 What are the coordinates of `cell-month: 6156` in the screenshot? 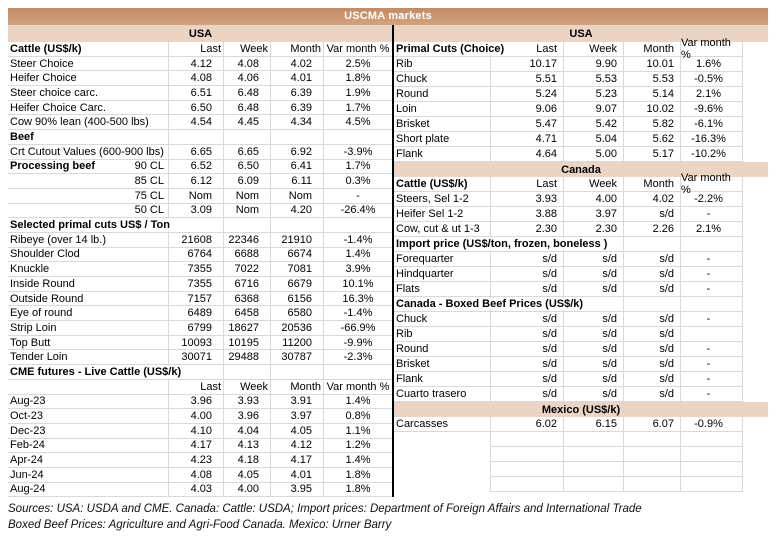 It's located at (296, 299).